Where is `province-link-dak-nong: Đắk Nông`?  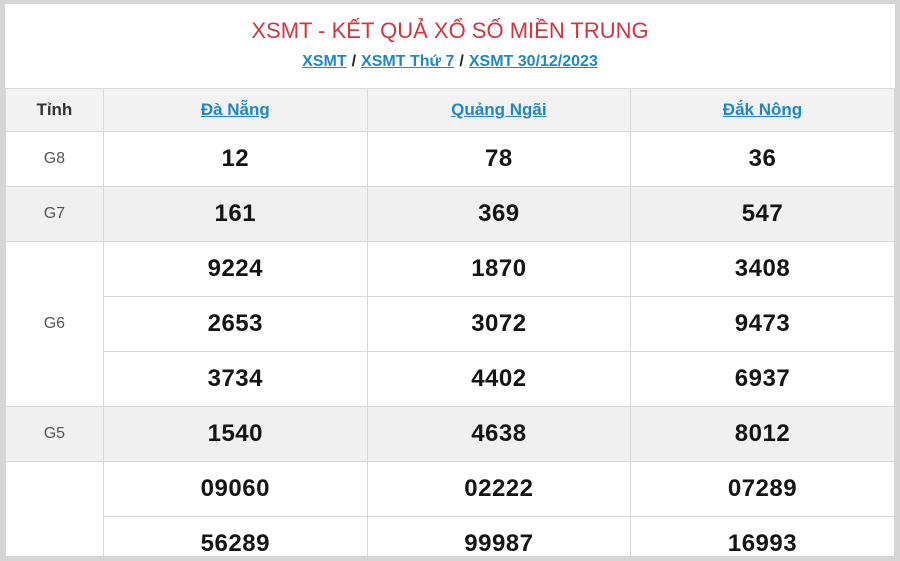 province-link-dak-nong: Đắk Nông is located at coordinates (762, 109).